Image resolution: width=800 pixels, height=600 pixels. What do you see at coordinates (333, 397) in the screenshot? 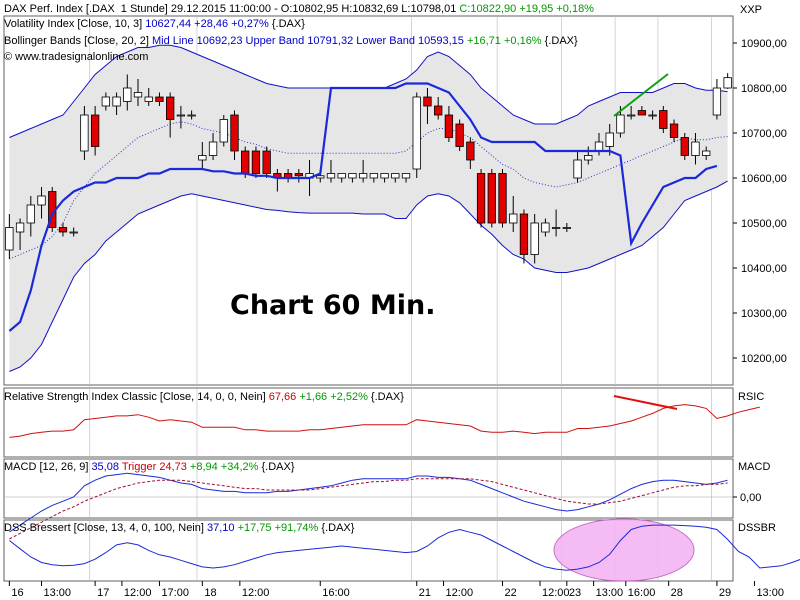
I see `rsi-change: +1,66 +2,52%` at bounding box center [333, 397].